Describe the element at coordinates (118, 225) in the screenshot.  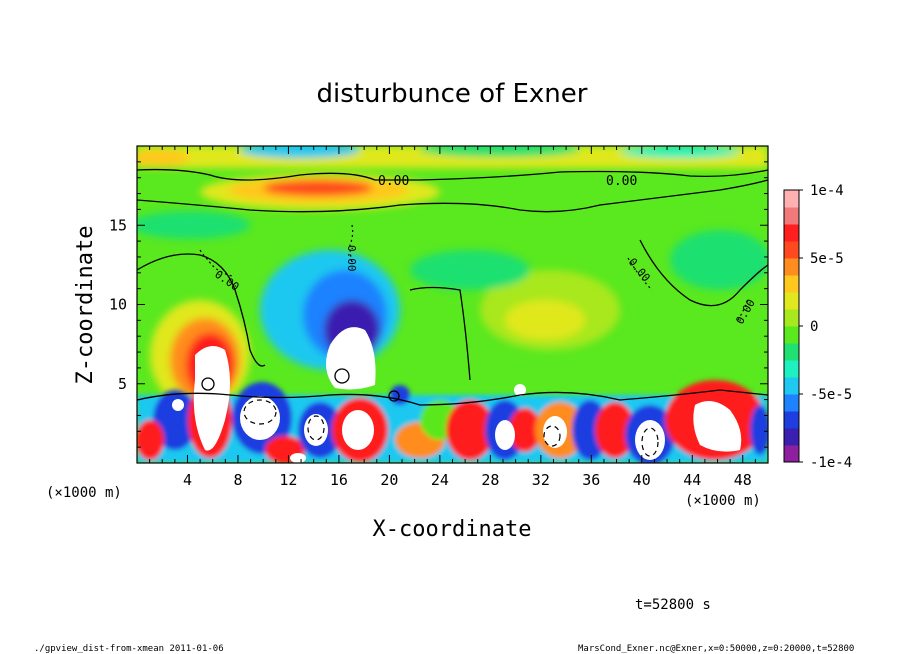
I see `y-tick-label: 15` at that location.